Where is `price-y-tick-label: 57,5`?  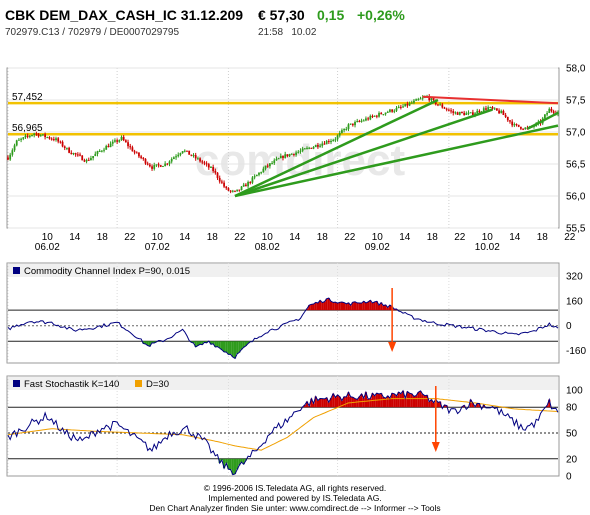
price-y-tick-label: 57,5 is located at coordinates (576, 101).